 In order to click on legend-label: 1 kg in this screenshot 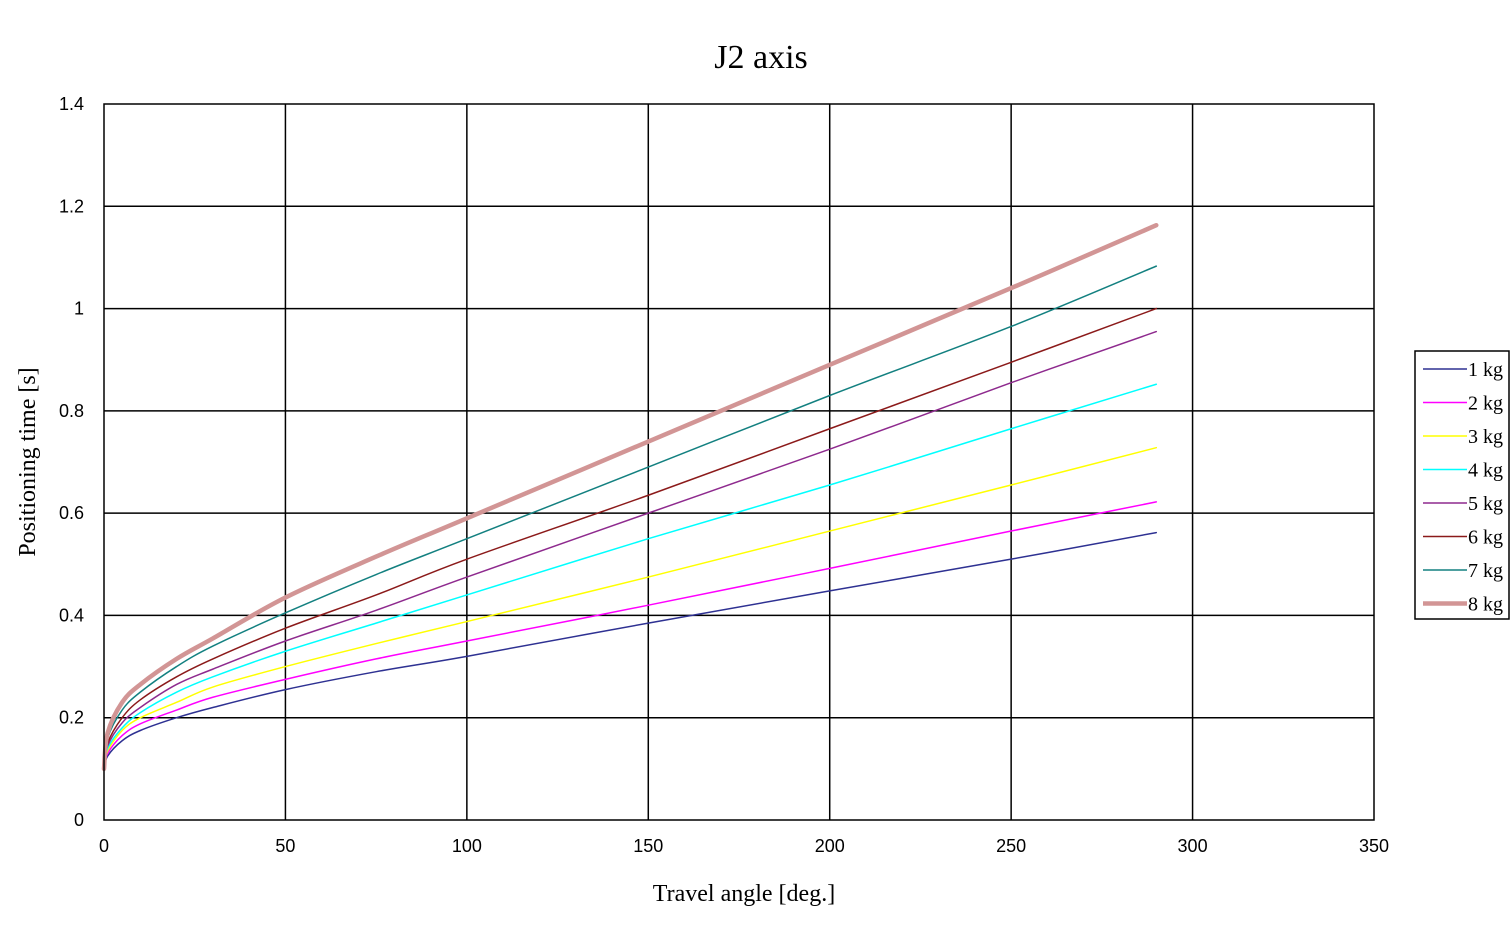, I will do `click(1485, 370)`.